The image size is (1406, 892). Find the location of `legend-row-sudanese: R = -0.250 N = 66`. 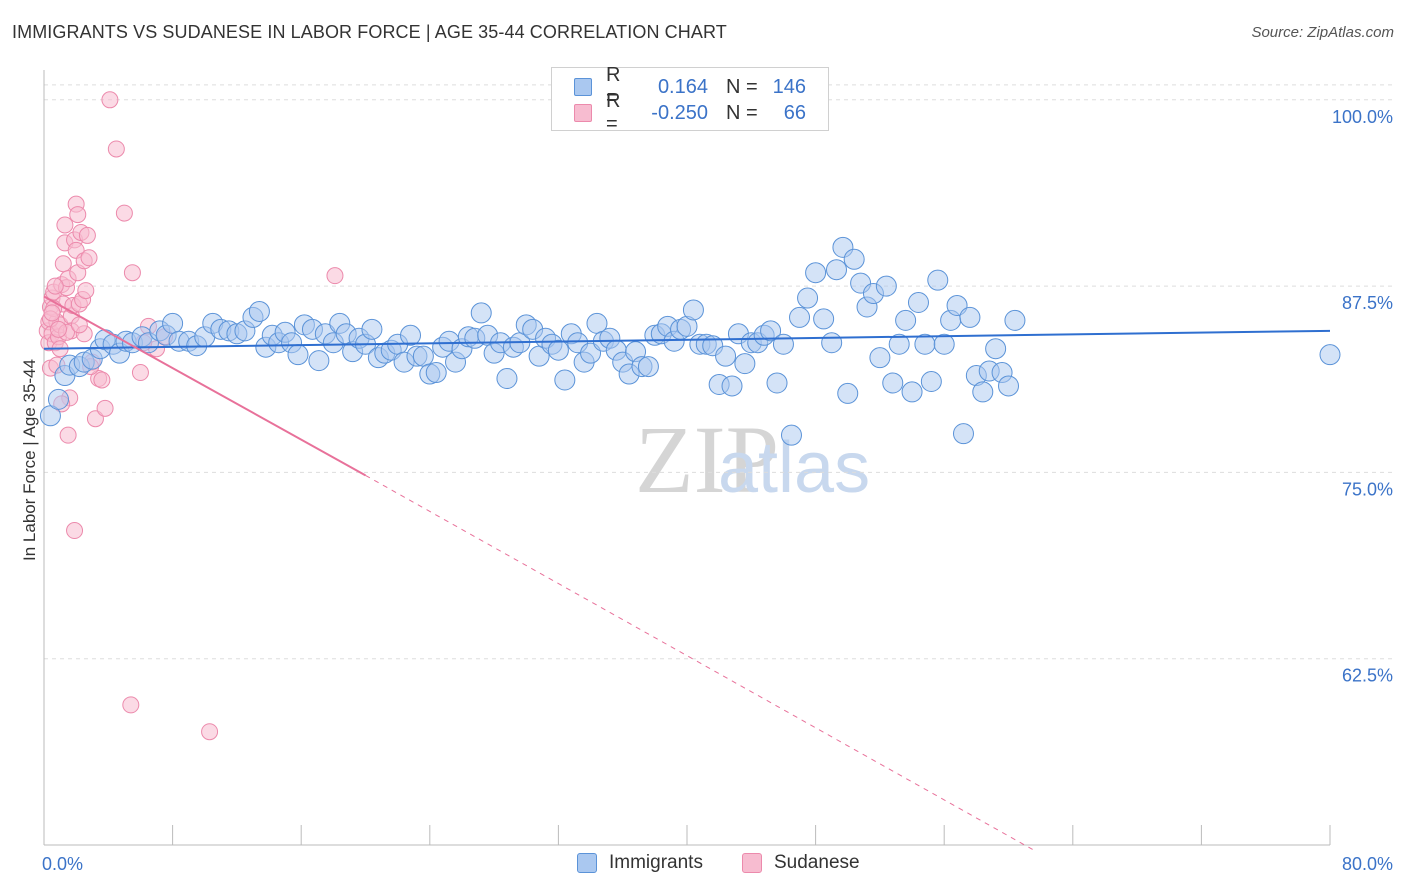

legend-row-sudanese: R = -0.250 N = 66 is located at coordinates (690, 112).